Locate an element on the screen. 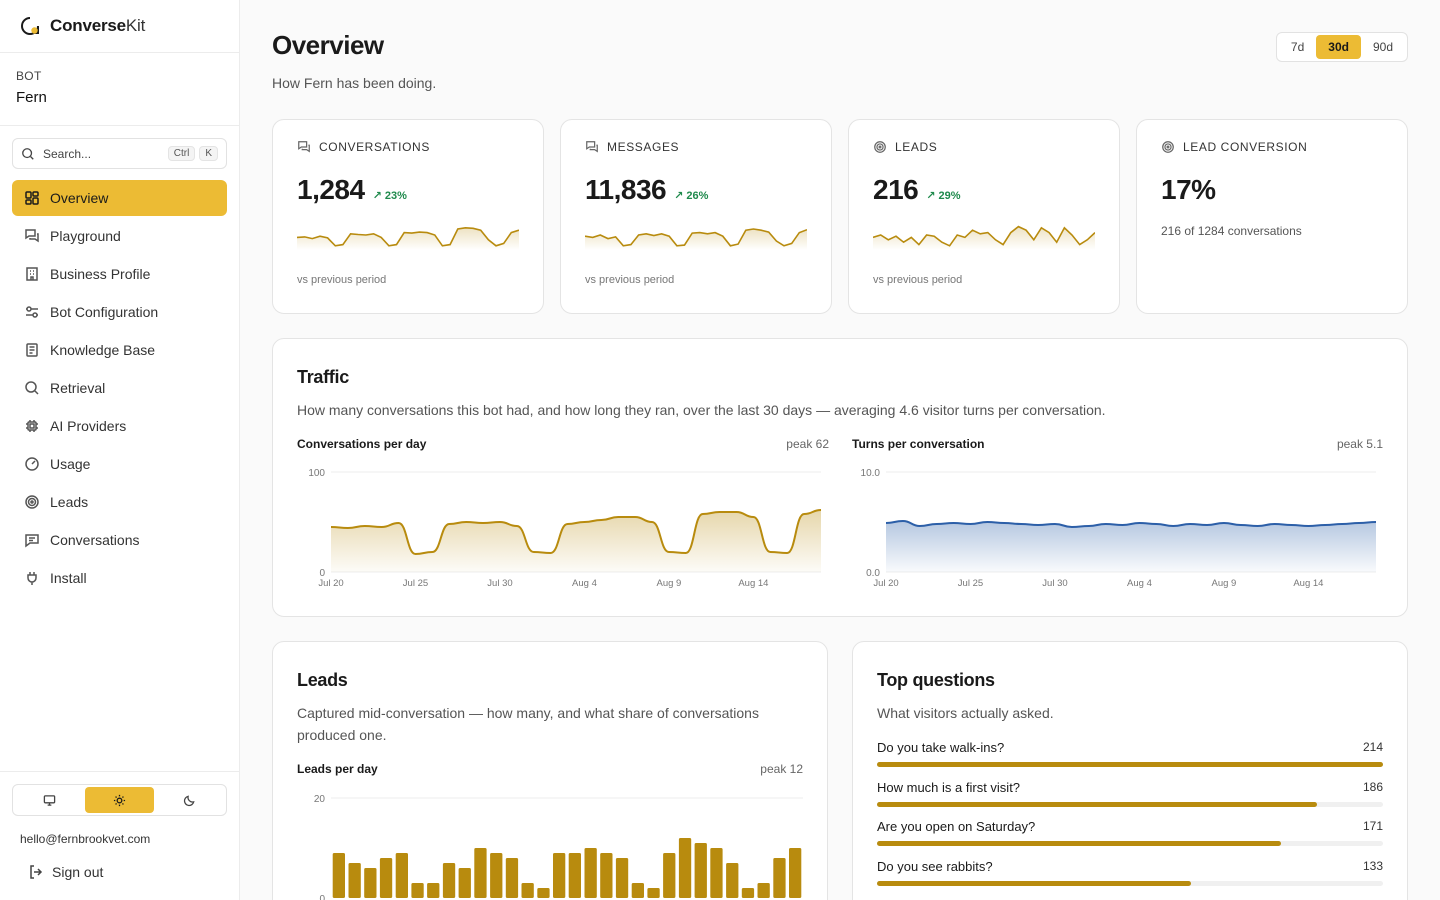  bot-selector: BOT Fern is located at coordinates (119, 89).